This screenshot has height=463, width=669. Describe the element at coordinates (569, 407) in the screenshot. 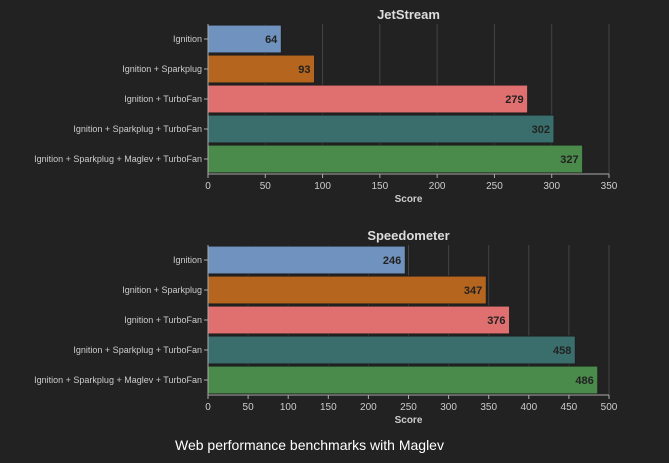

I see `x-tick-label: 450` at that location.